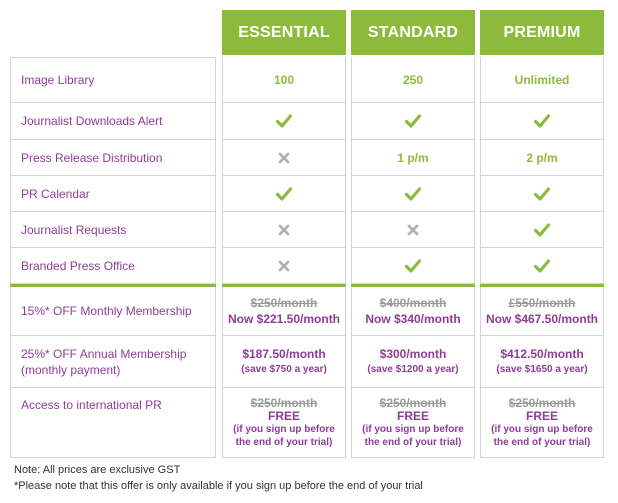 The height and width of the screenshot is (503, 618). I want to click on feature-value: 2 p/m, so click(542, 158).